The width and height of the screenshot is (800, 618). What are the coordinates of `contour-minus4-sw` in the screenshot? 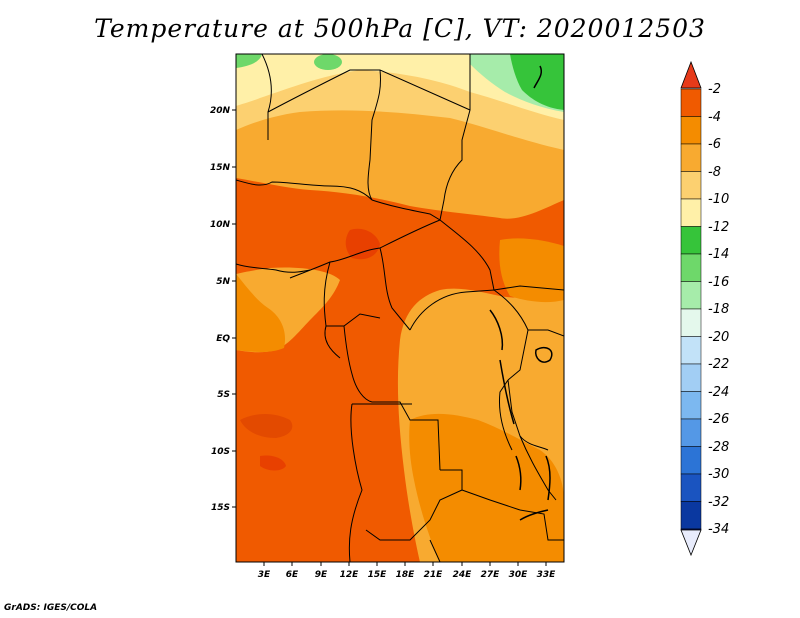 It's located at (266, 426).